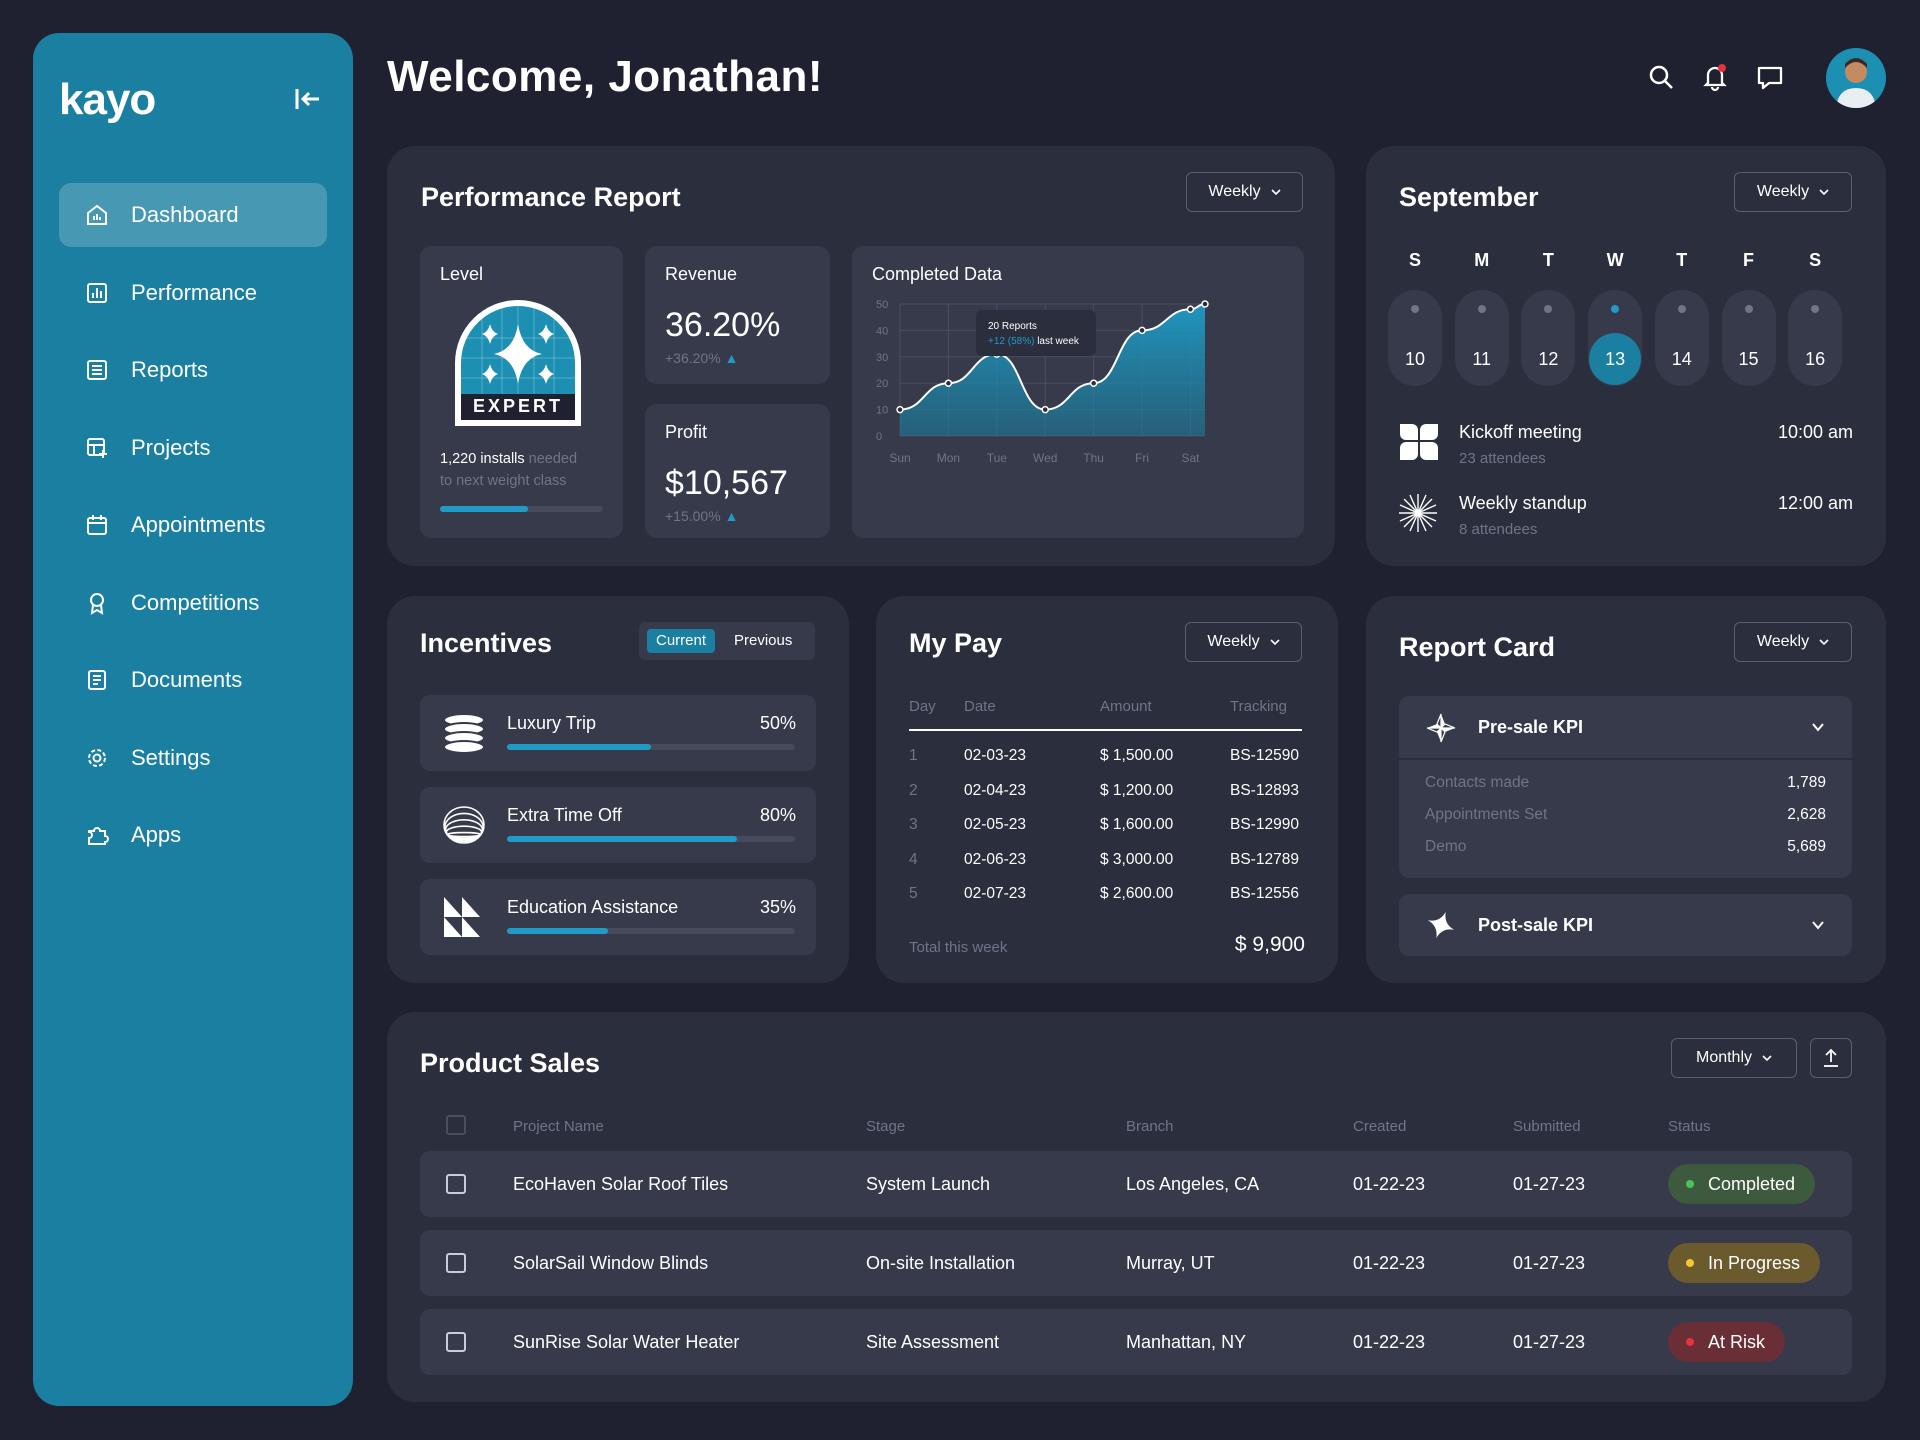 Image resolution: width=1920 pixels, height=1440 pixels. I want to click on x-tick-label: Sat, so click(1190, 458).